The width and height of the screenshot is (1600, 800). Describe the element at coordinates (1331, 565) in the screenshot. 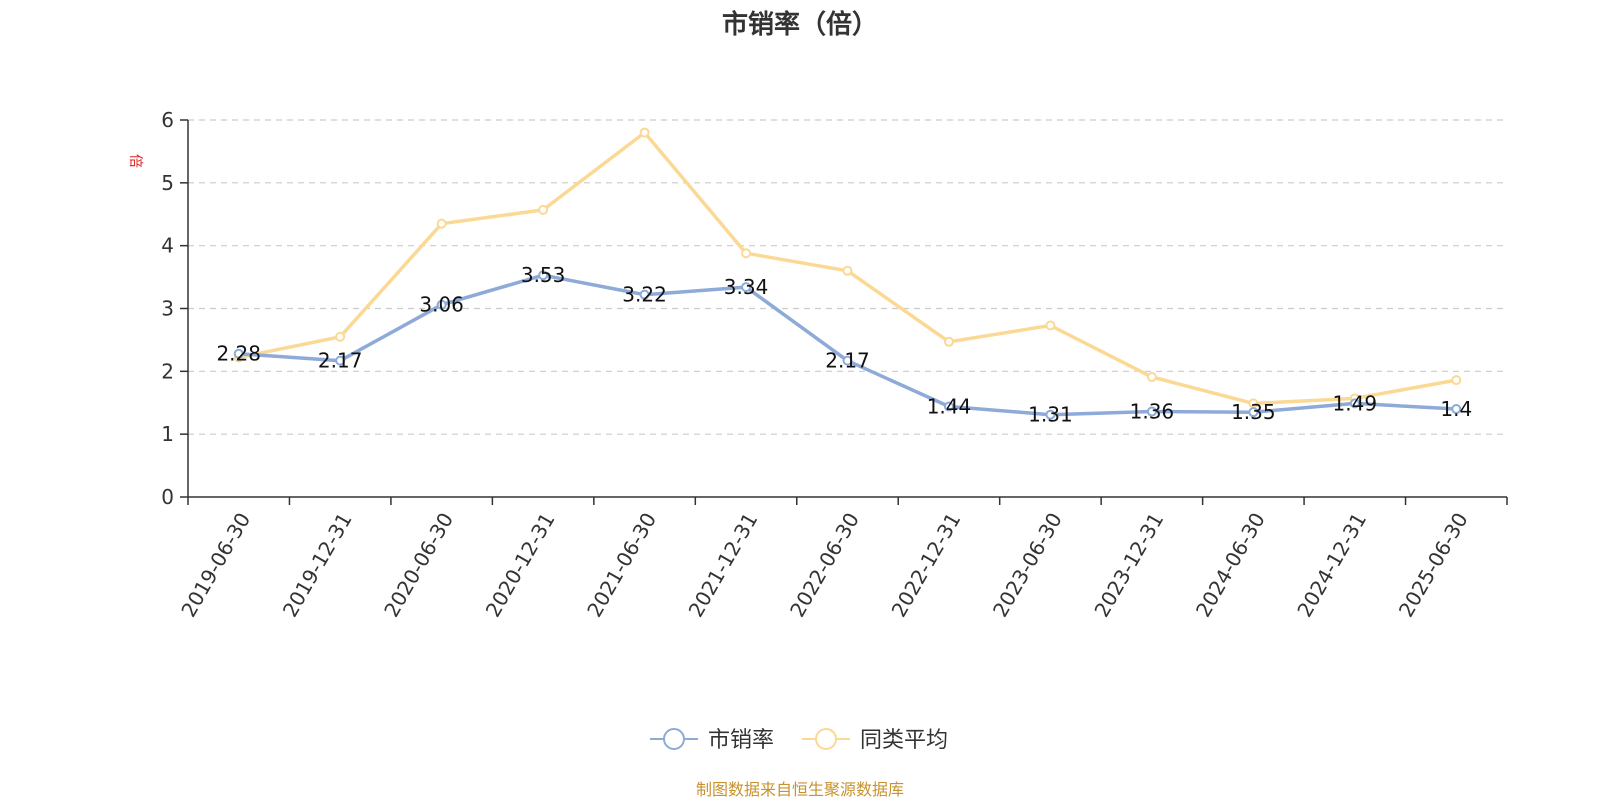

I see `x-tick-label: 2024-12-31` at that location.